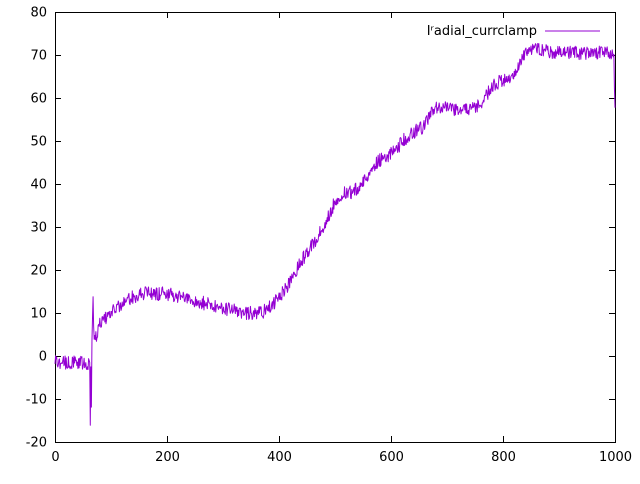 The height and width of the screenshot is (484, 640). I want to click on legend: Iʳadial_currclamp, so click(513, 31).